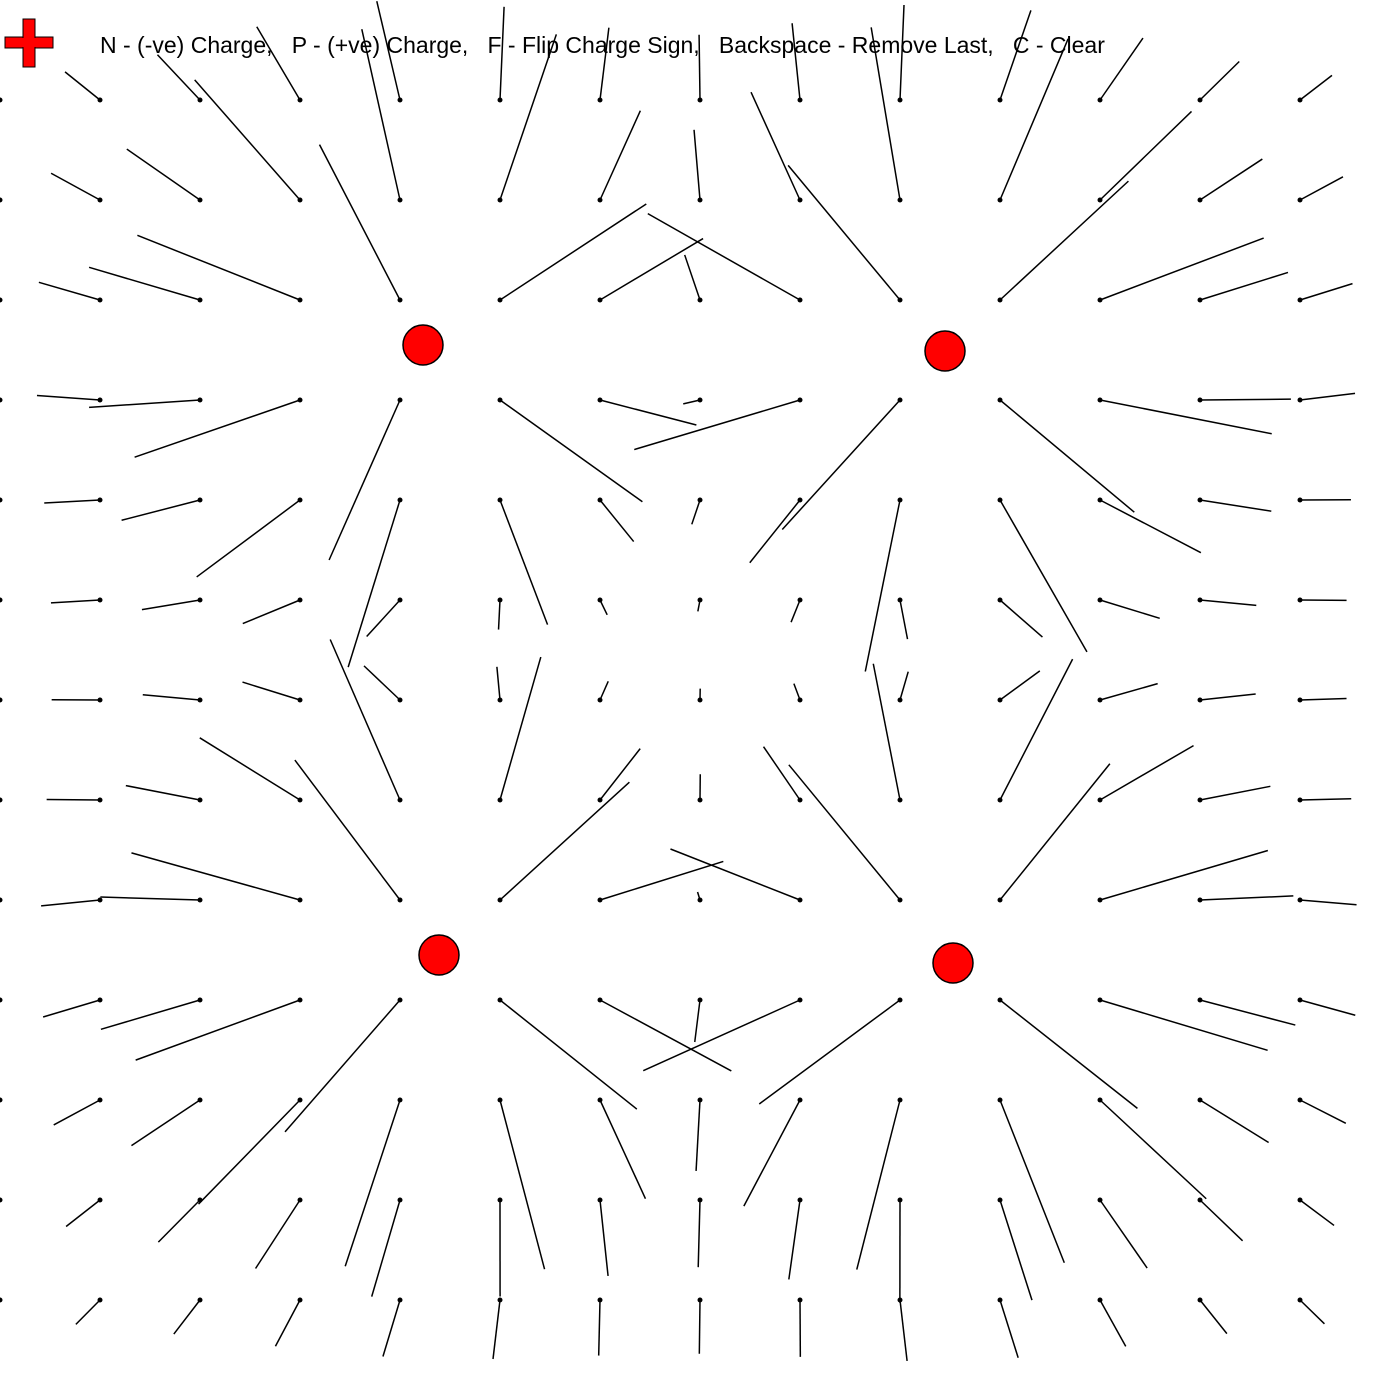 This screenshot has height=1400, width=1400. I want to click on plus-icon, so click(29, 43).